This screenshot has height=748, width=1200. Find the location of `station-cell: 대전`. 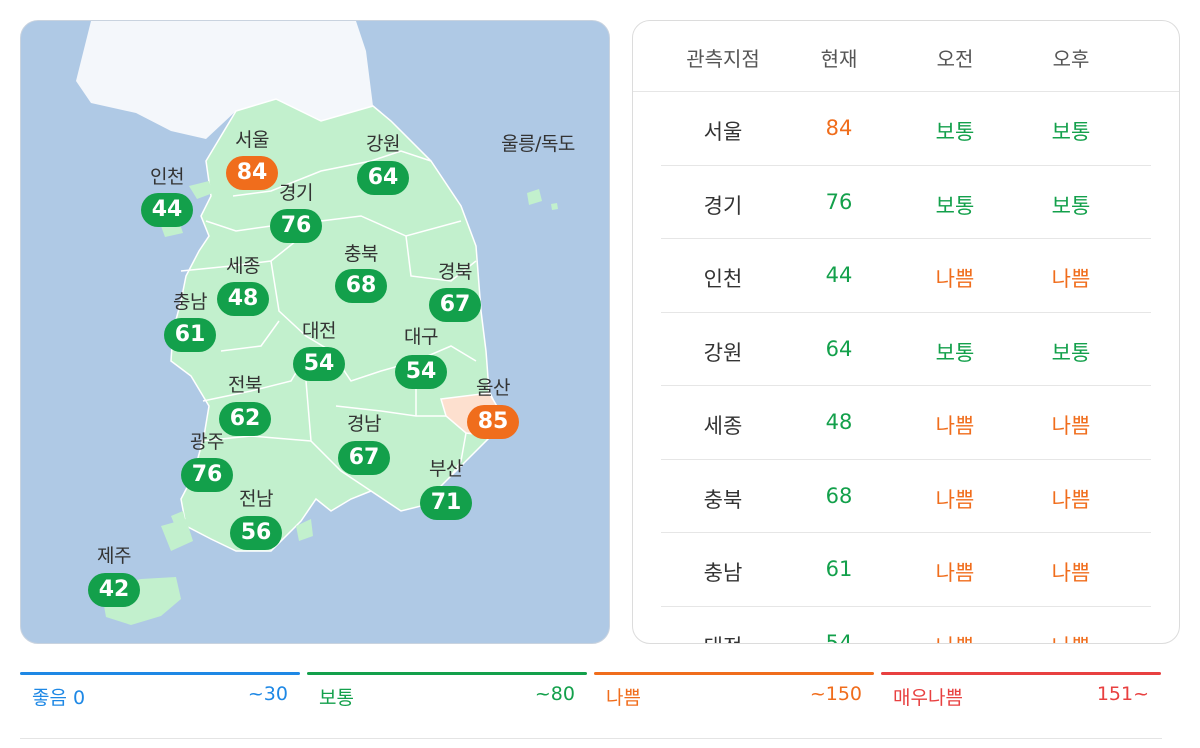

station-cell: 대전 is located at coordinates (723, 637).